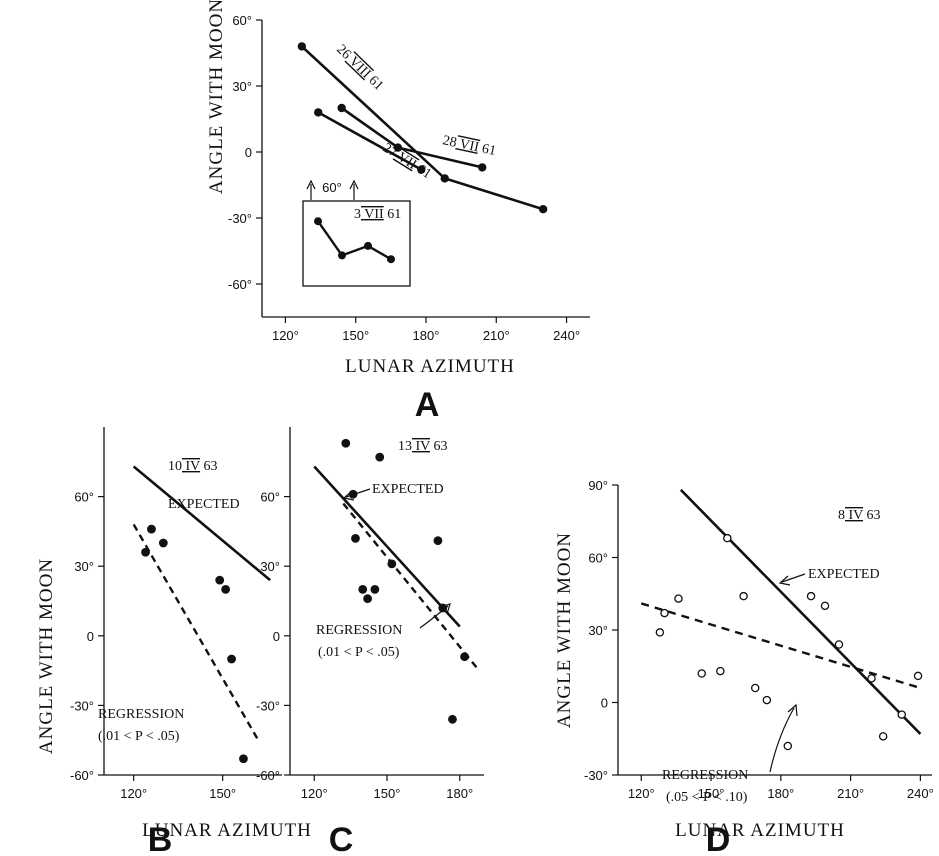 This screenshot has height=856, width=939. What do you see at coordinates (348, 495) in the screenshot?
I see `c-expected-pointer-head` at bounding box center [348, 495].